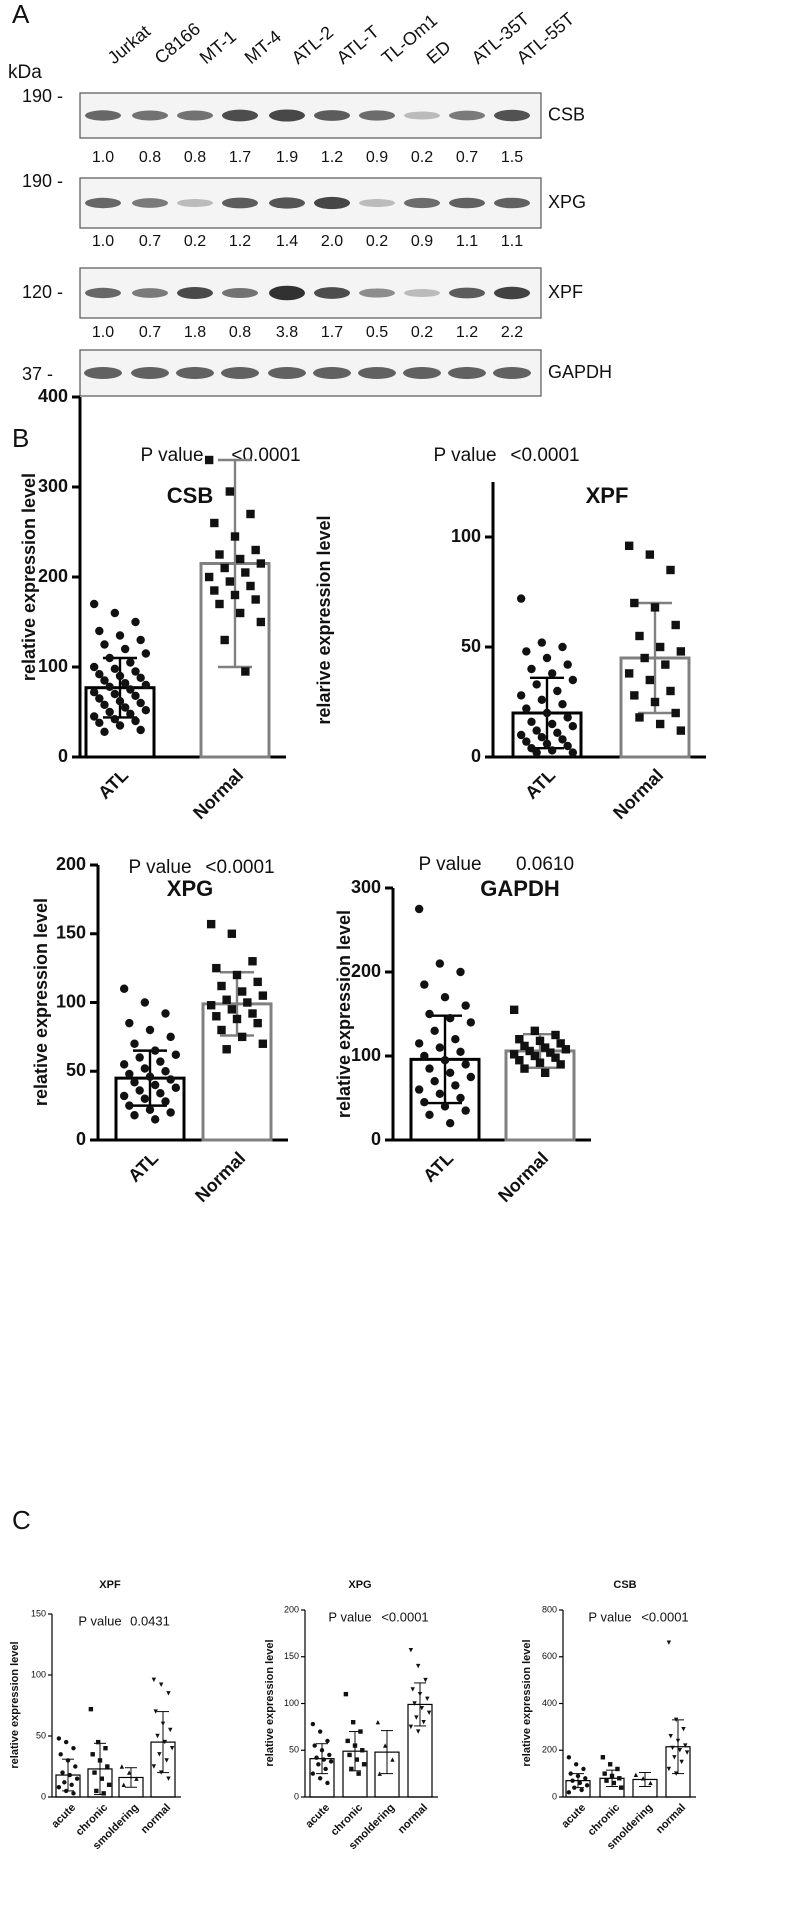 Image resolution: width=792 pixels, height=1916 pixels. Describe the element at coordinates (609, 1616) in the screenshot. I see `p-label: P value` at that location.